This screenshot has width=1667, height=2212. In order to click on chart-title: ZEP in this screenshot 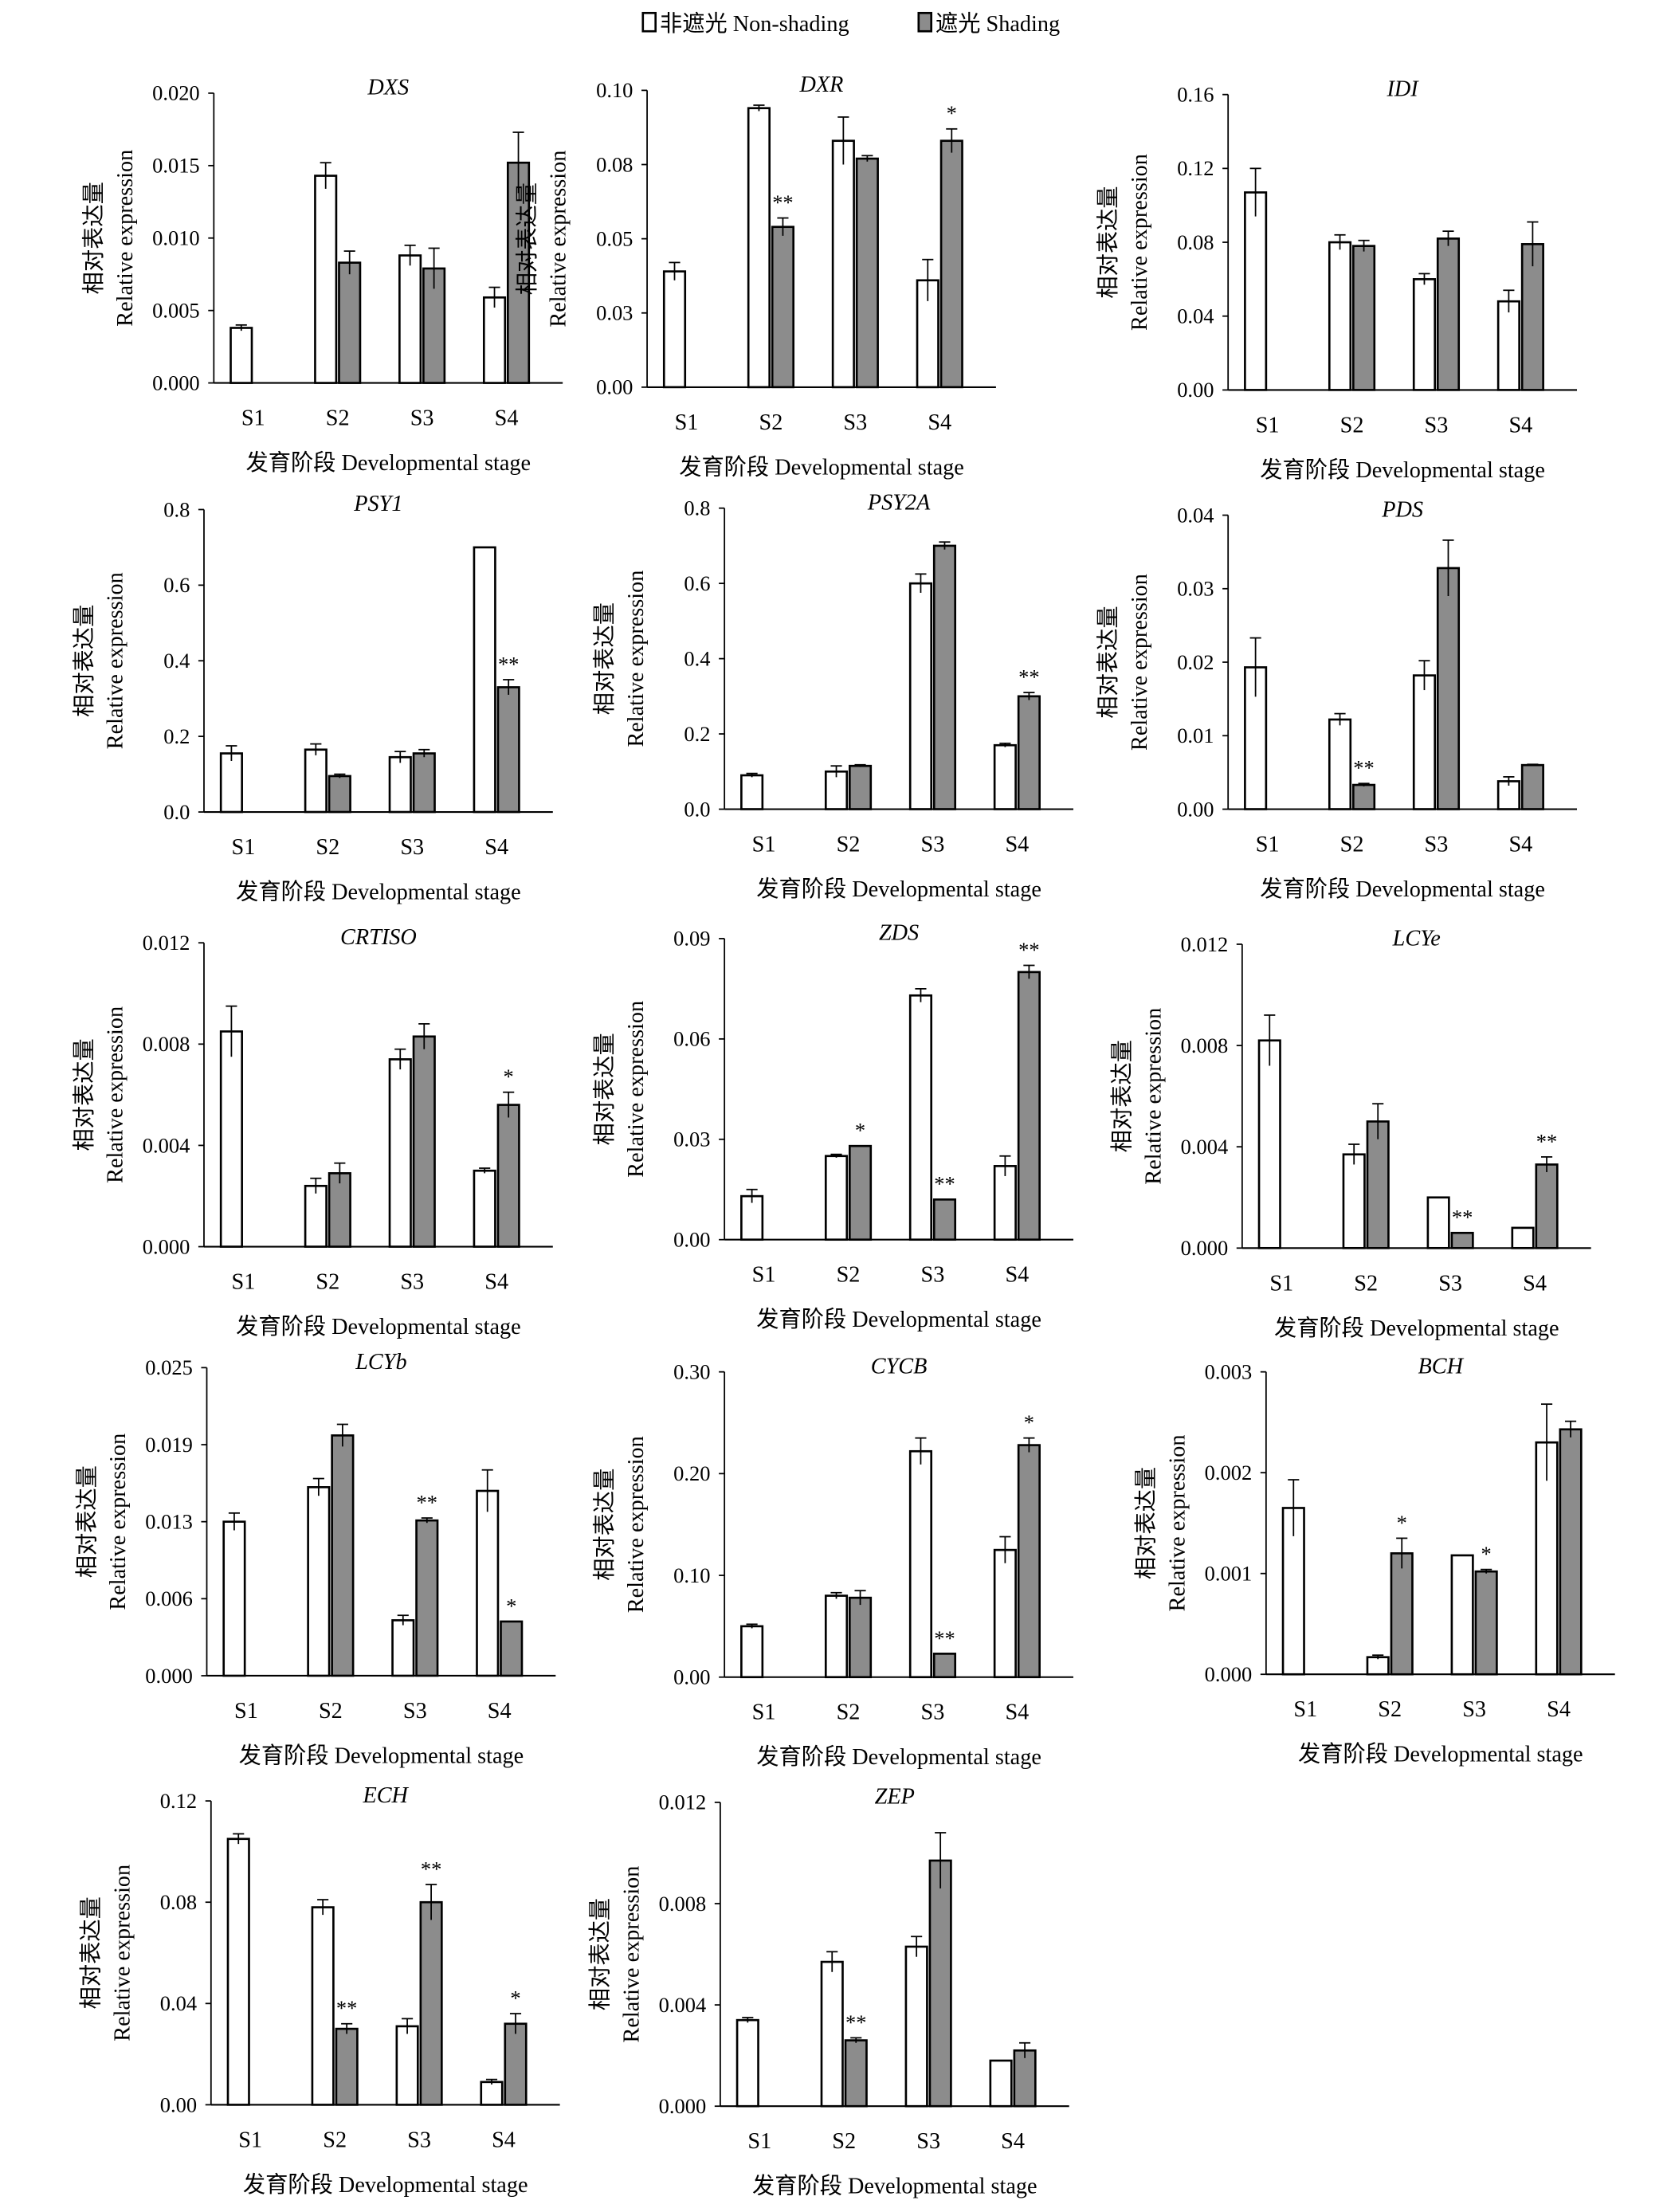, I will do `click(895, 1797)`.